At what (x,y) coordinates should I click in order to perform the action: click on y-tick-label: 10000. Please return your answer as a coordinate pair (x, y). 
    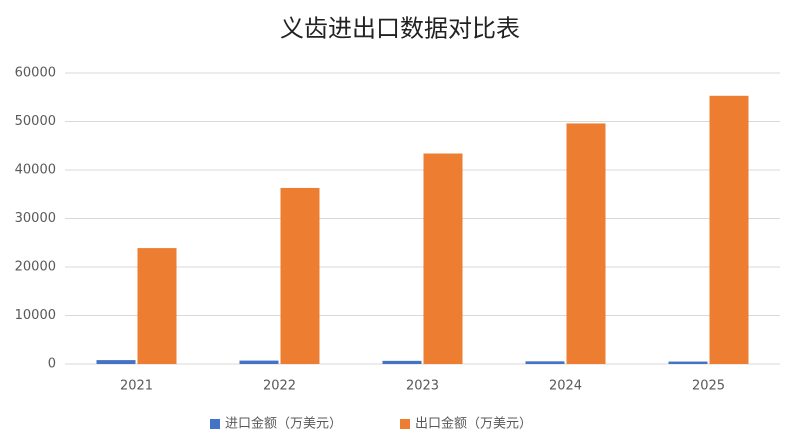
    Looking at the image, I should click on (35, 315).